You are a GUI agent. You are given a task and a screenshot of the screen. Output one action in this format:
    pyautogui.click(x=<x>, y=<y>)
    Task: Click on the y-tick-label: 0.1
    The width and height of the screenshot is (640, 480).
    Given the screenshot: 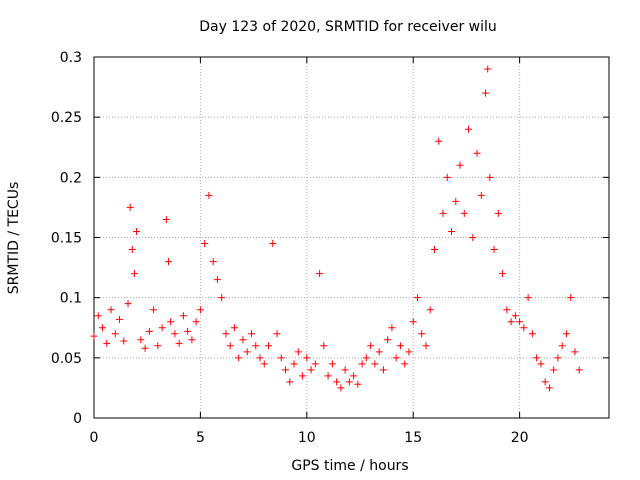 What is the action you would take?
    pyautogui.click(x=71, y=299)
    